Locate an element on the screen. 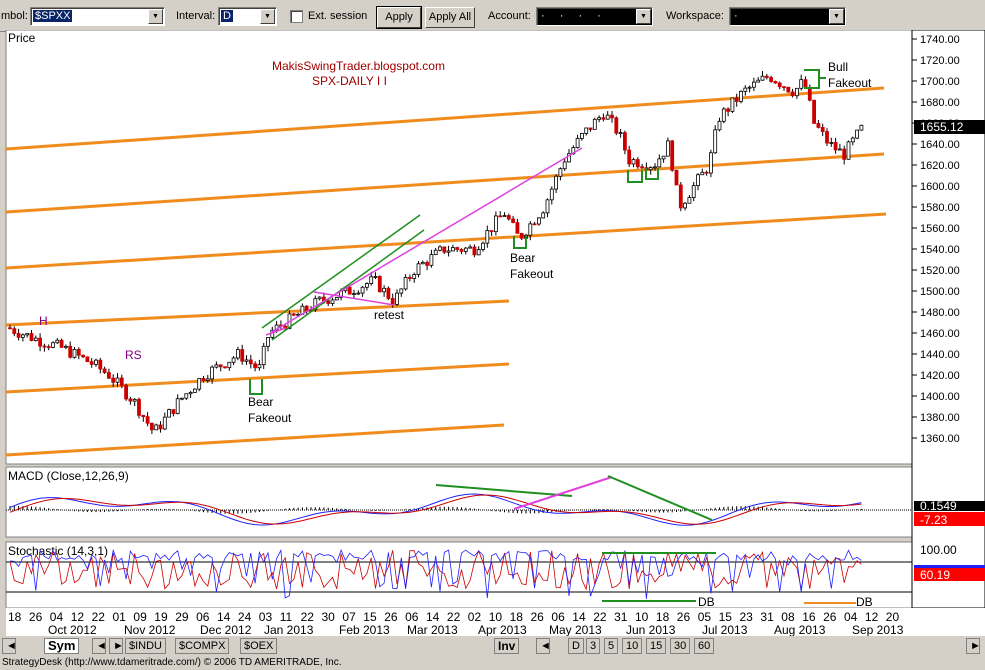 The image size is (985, 670). stoch-value-box is located at coordinates (949, 574).